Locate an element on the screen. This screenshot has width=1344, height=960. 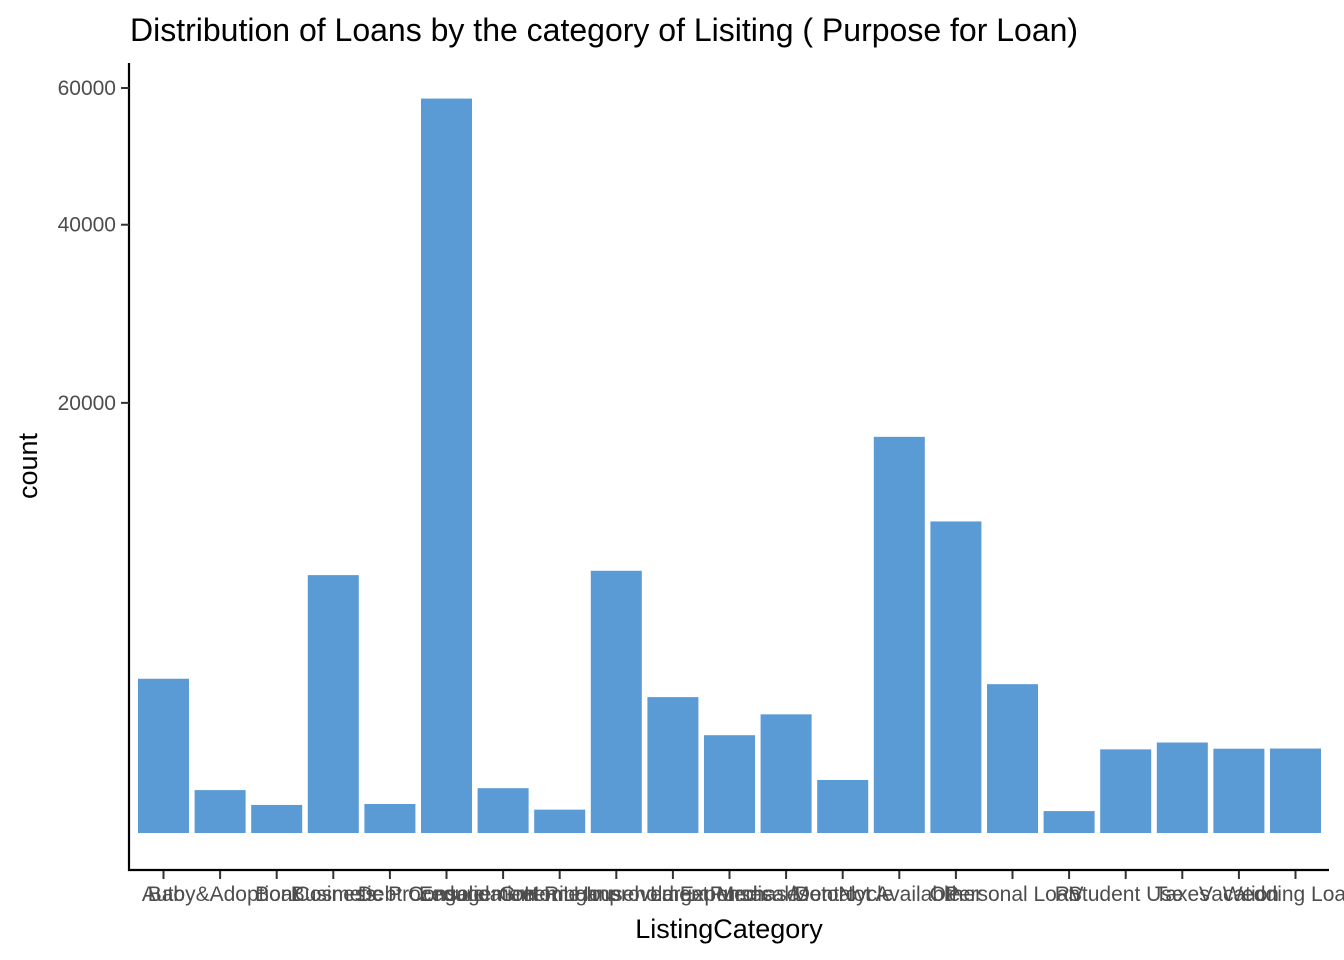
bar-auto is located at coordinates (163, 755).